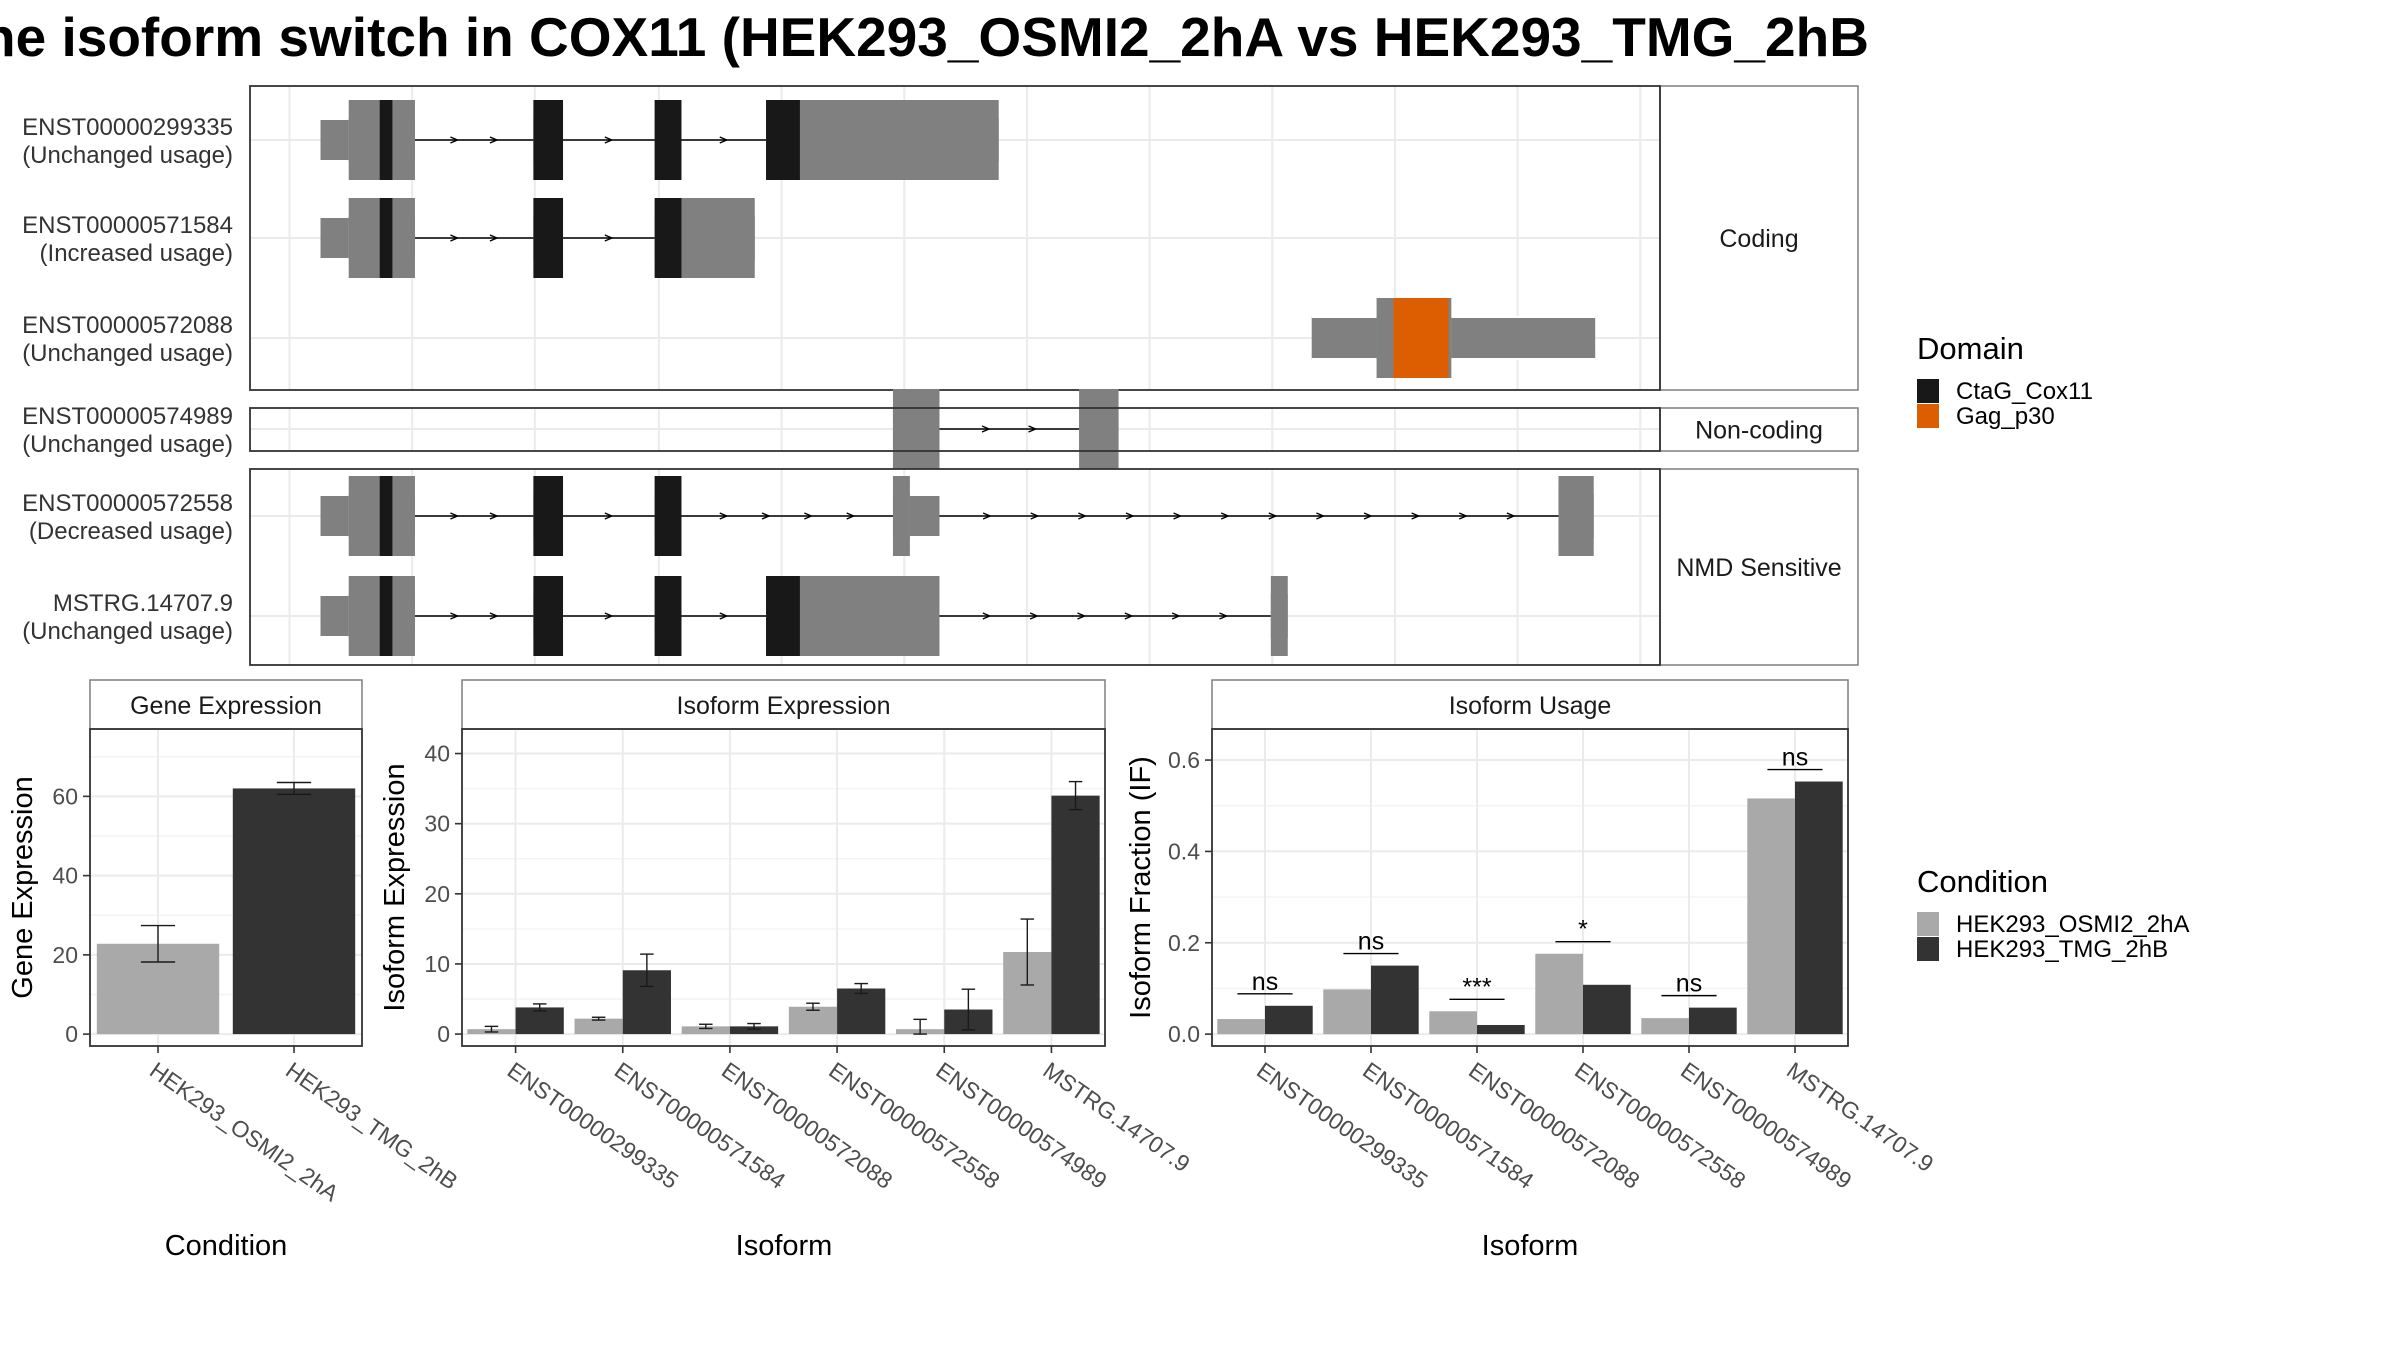 The height and width of the screenshot is (1355, 2400). What do you see at coordinates (1982, 881) in the screenshot?
I see `legend-title: Condition` at bounding box center [1982, 881].